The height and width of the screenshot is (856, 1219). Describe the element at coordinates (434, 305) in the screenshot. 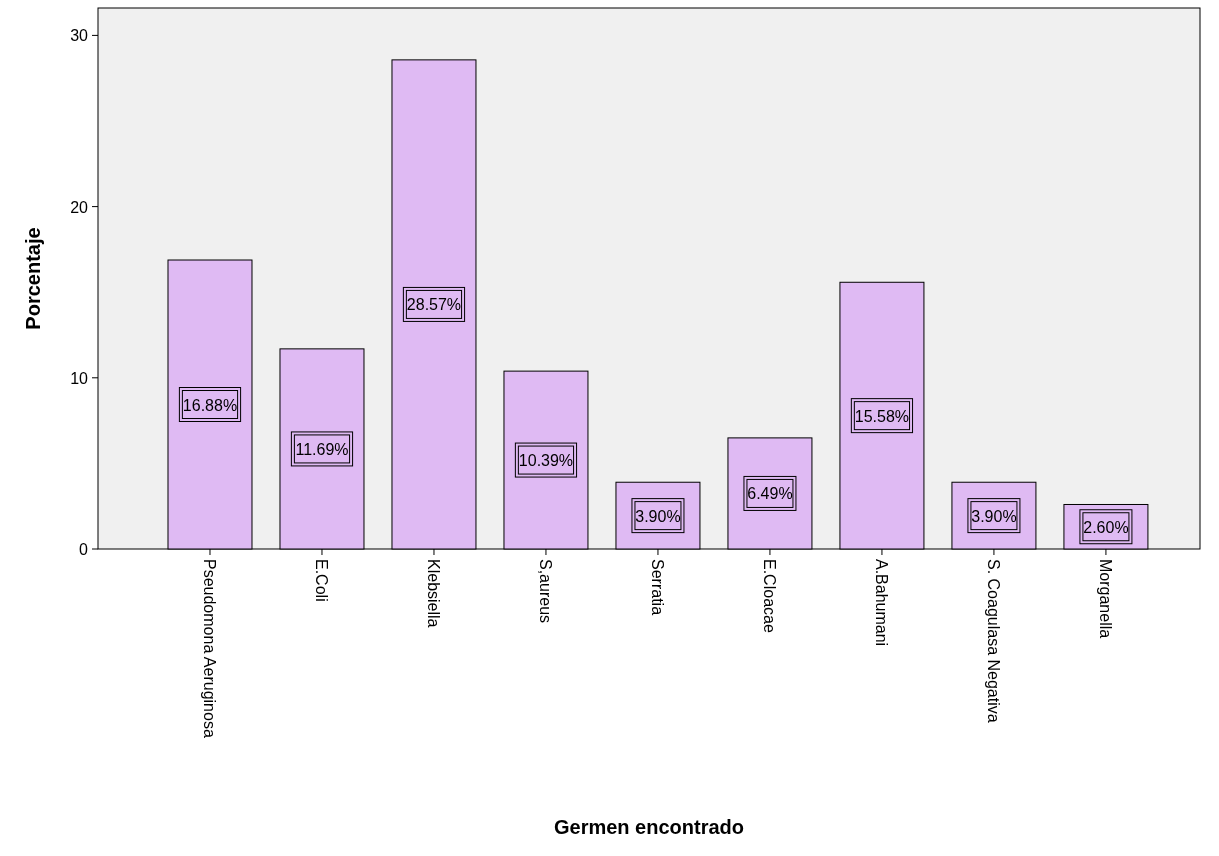

I see `data-label: 28.57%` at that location.